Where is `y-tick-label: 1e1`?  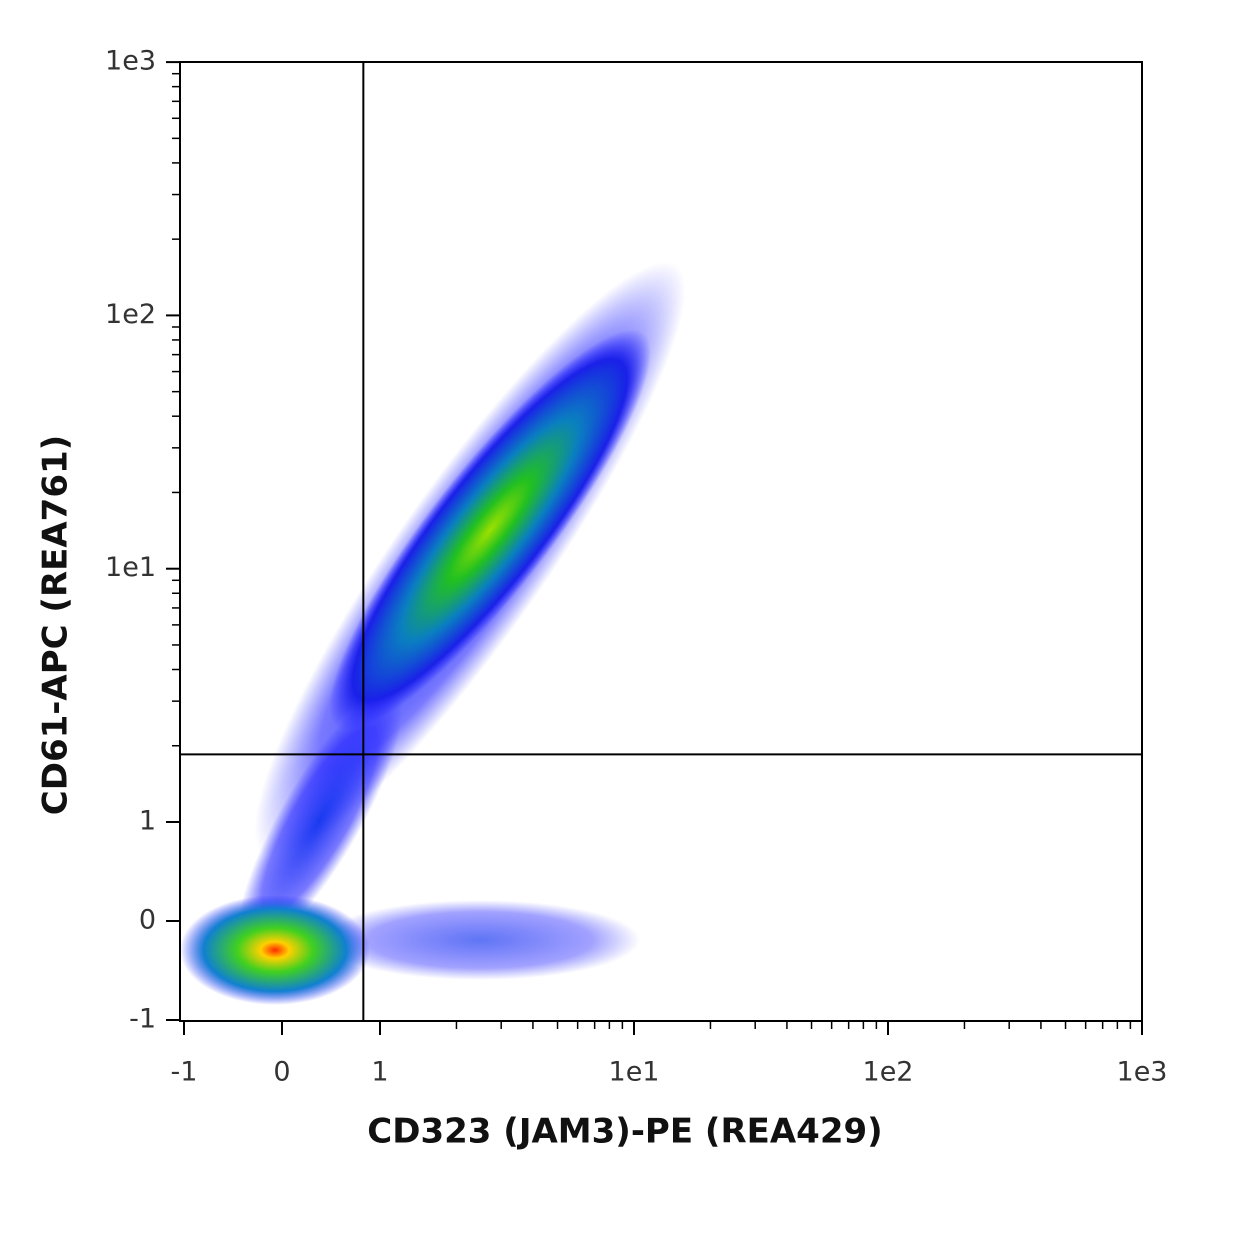 y-tick-label: 1e1 is located at coordinates (130, 567).